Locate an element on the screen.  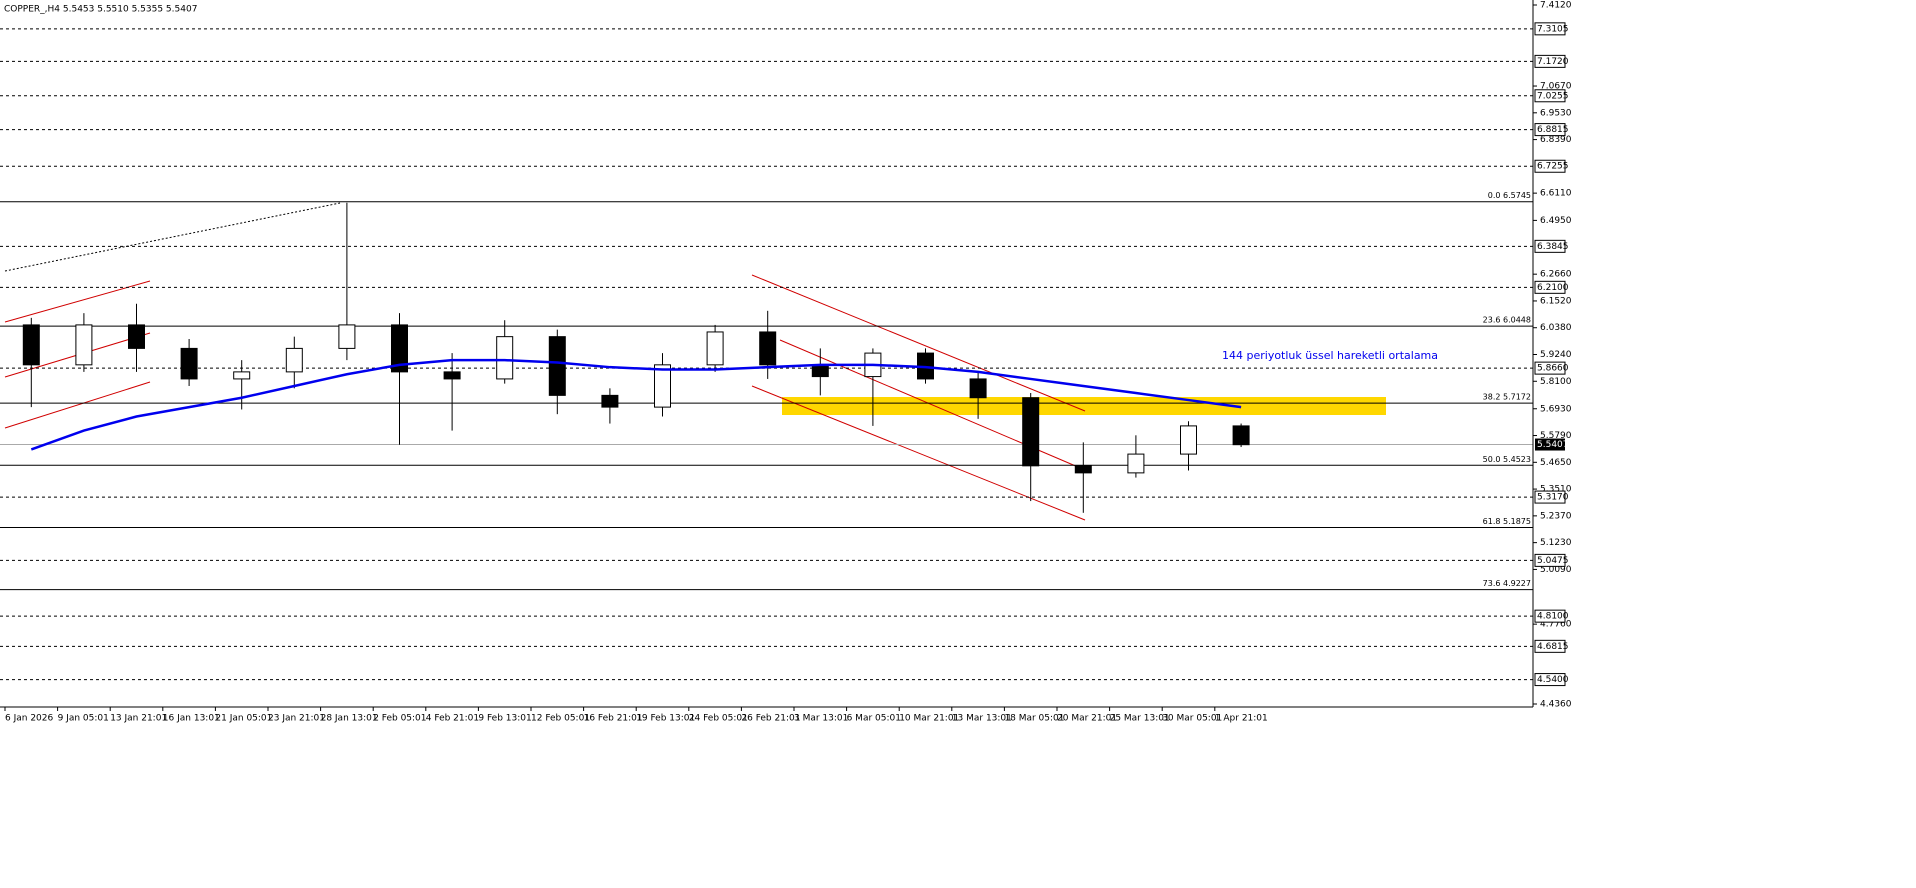
level-label: 5.8660 is located at coordinates (1553, 369).